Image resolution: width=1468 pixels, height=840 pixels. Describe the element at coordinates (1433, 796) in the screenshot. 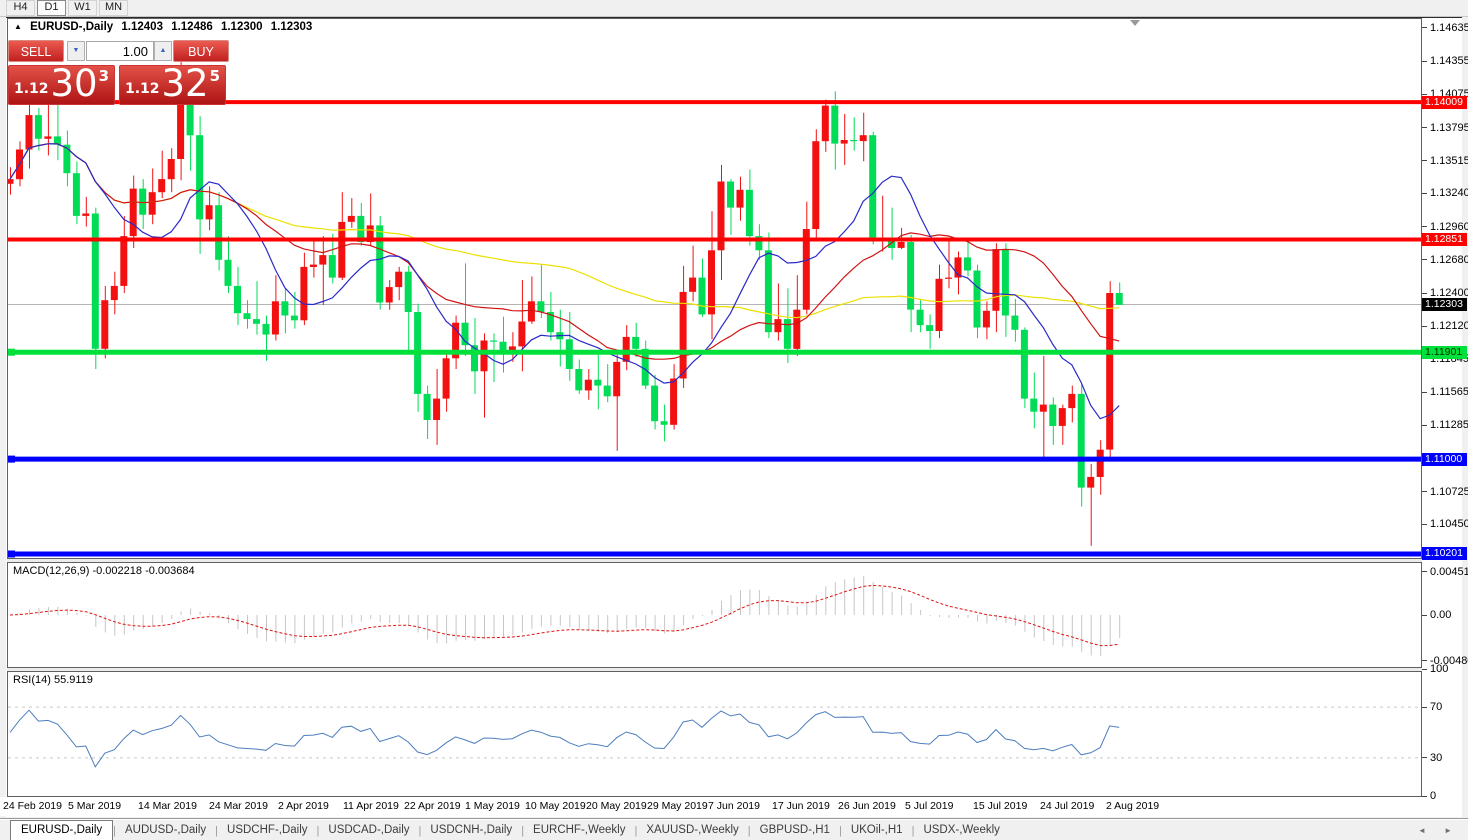

I see `axis-tick-label: 0` at that location.